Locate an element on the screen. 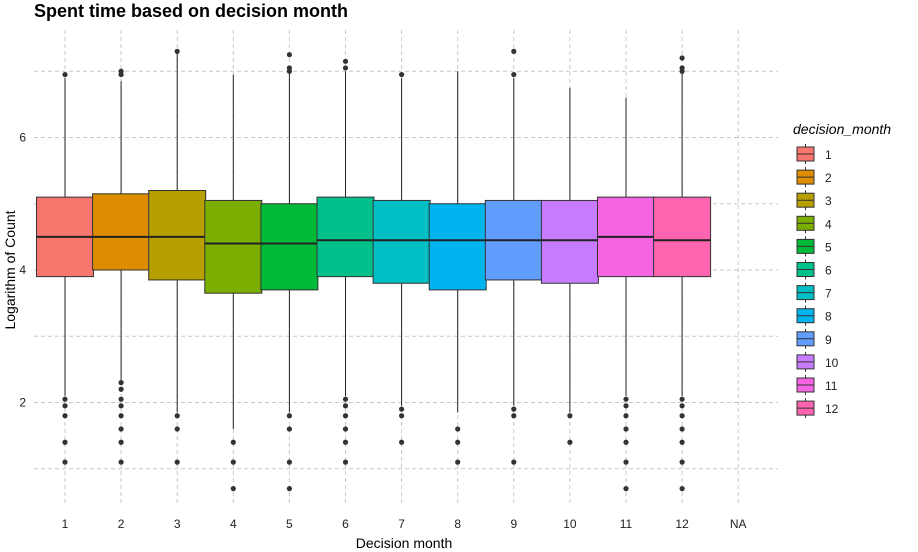  legend-label: 12 is located at coordinates (832, 409).